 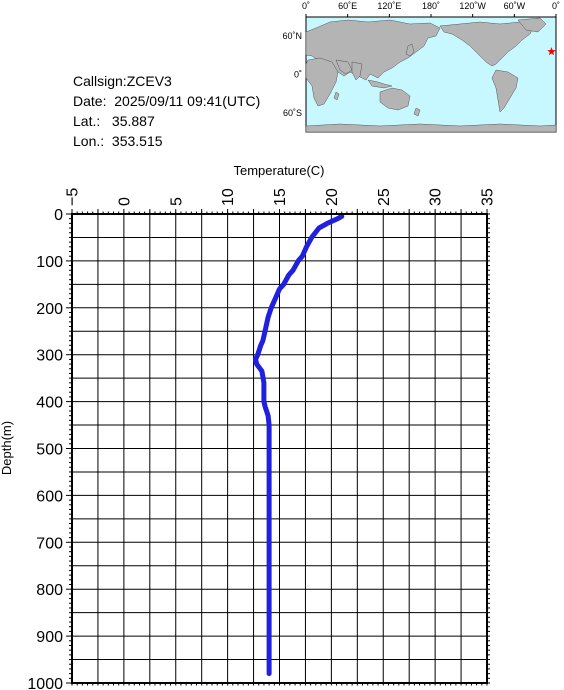 I want to click on y-tick-label: 100, so click(x=49, y=262).